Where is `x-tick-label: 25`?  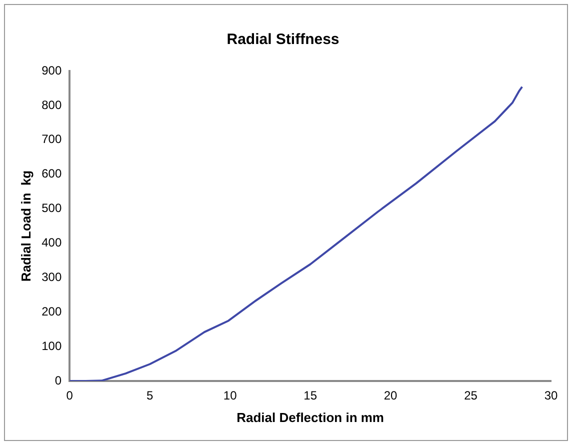
x-tick-label: 25 is located at coordinates (471, 395).